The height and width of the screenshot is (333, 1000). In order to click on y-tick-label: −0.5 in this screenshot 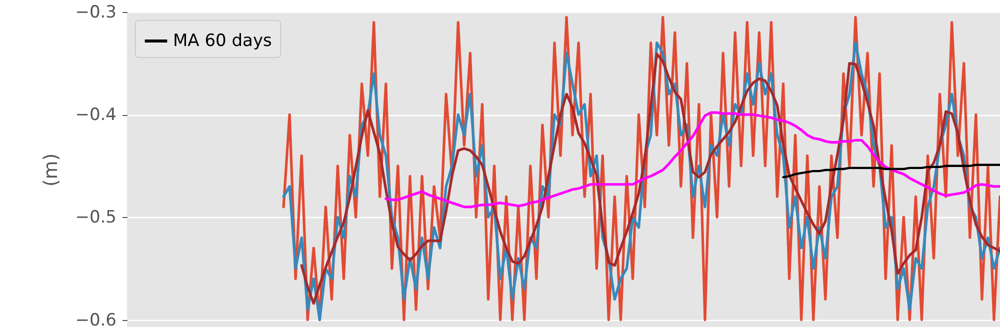, I will do `click(95, 218)`.